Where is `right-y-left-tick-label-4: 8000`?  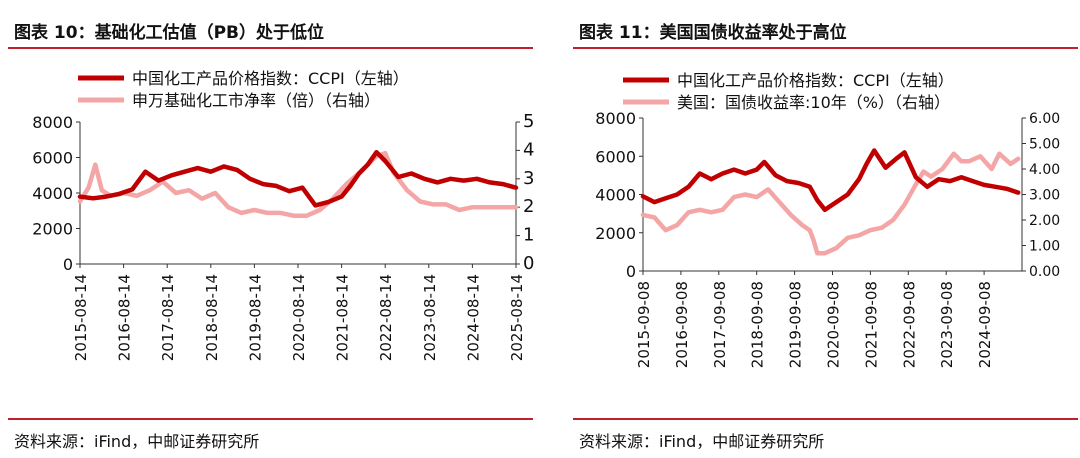
right-y-left-tick-label-4: 8000 is located at coordinates (615, 118).